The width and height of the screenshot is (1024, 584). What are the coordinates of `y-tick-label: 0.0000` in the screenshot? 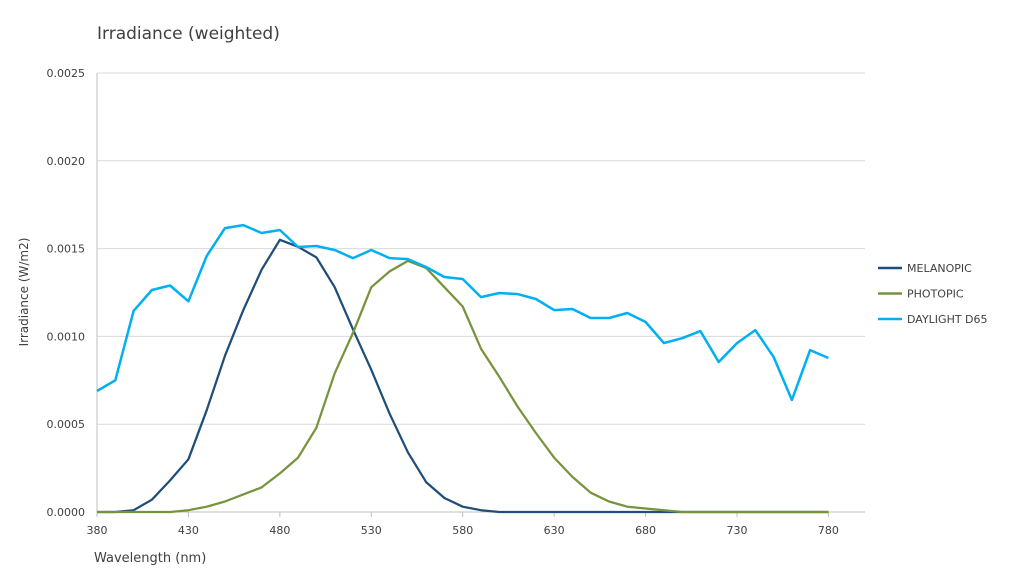 It's located at (66, 512).